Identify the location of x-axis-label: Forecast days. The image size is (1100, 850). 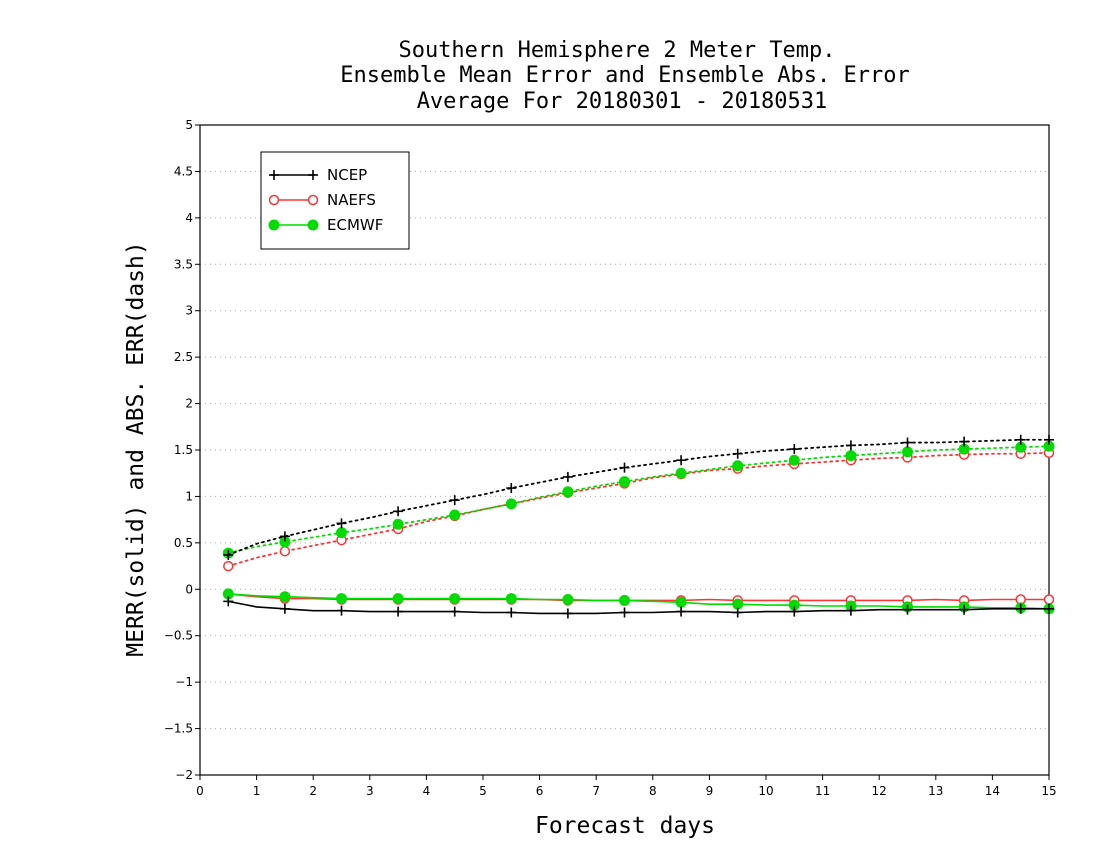
(625, 826).